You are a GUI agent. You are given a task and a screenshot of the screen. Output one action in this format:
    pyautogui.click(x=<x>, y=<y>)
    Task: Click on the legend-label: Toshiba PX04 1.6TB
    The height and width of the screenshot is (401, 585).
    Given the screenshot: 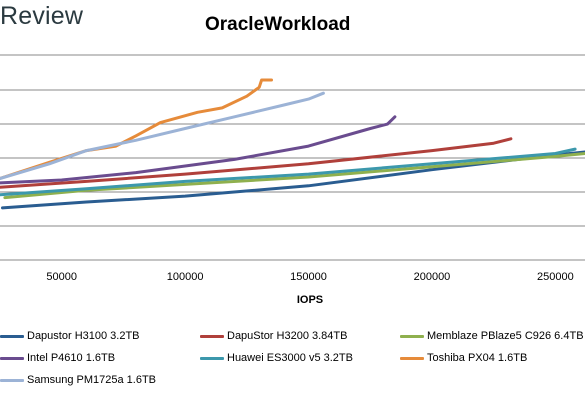 What is the action you would take?
    pyautogui.click(x=477, y=358)
    